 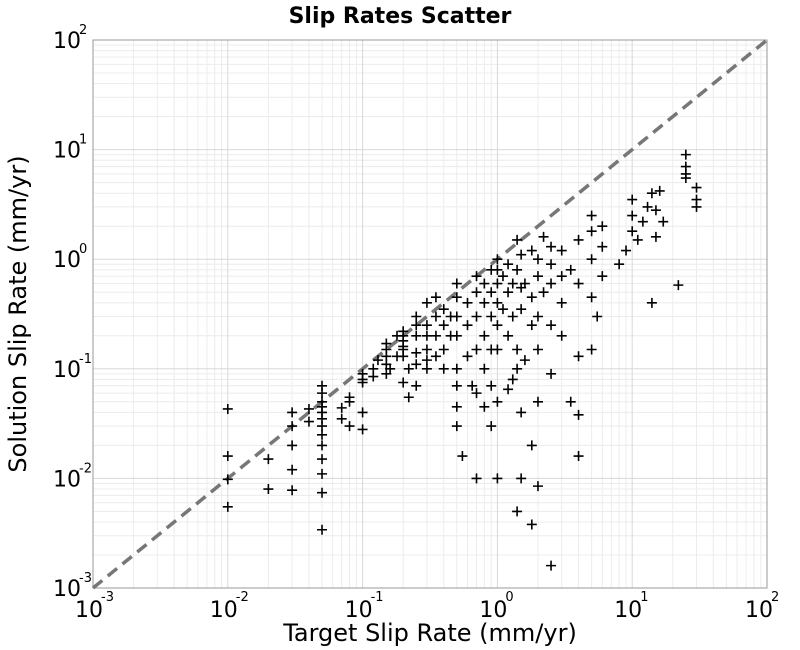 What do you see at coordinates (83, 249) in the screenshot?
I see `y-tick-exponent: 0` at bounding box center [83, 249].